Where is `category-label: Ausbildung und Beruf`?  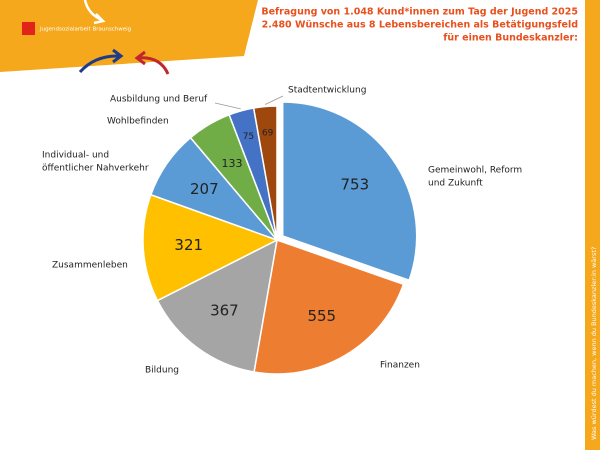 category-label: Ausbildung und Beruf is located at coordinates (159, 100).